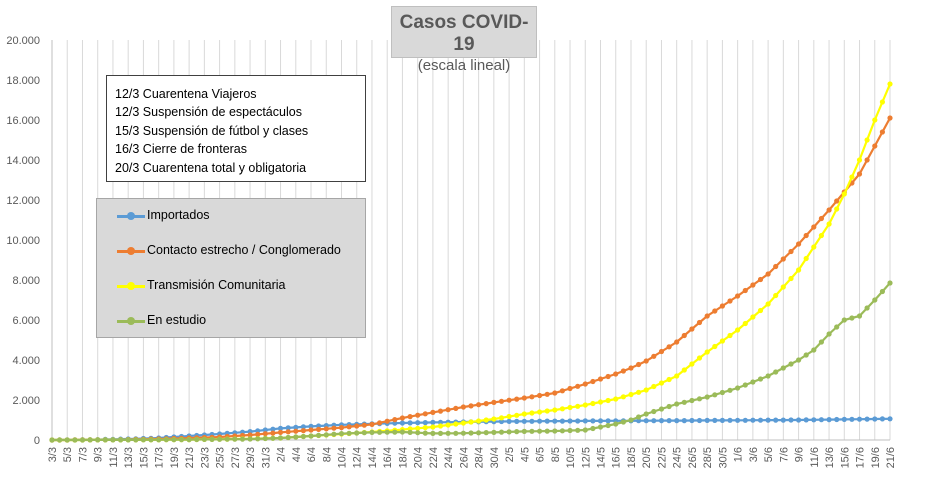  What do you see at coordinates (571, 457) in the screenshot?
I see `x-tick-label: 10/5` at bounding box center [571, 457].